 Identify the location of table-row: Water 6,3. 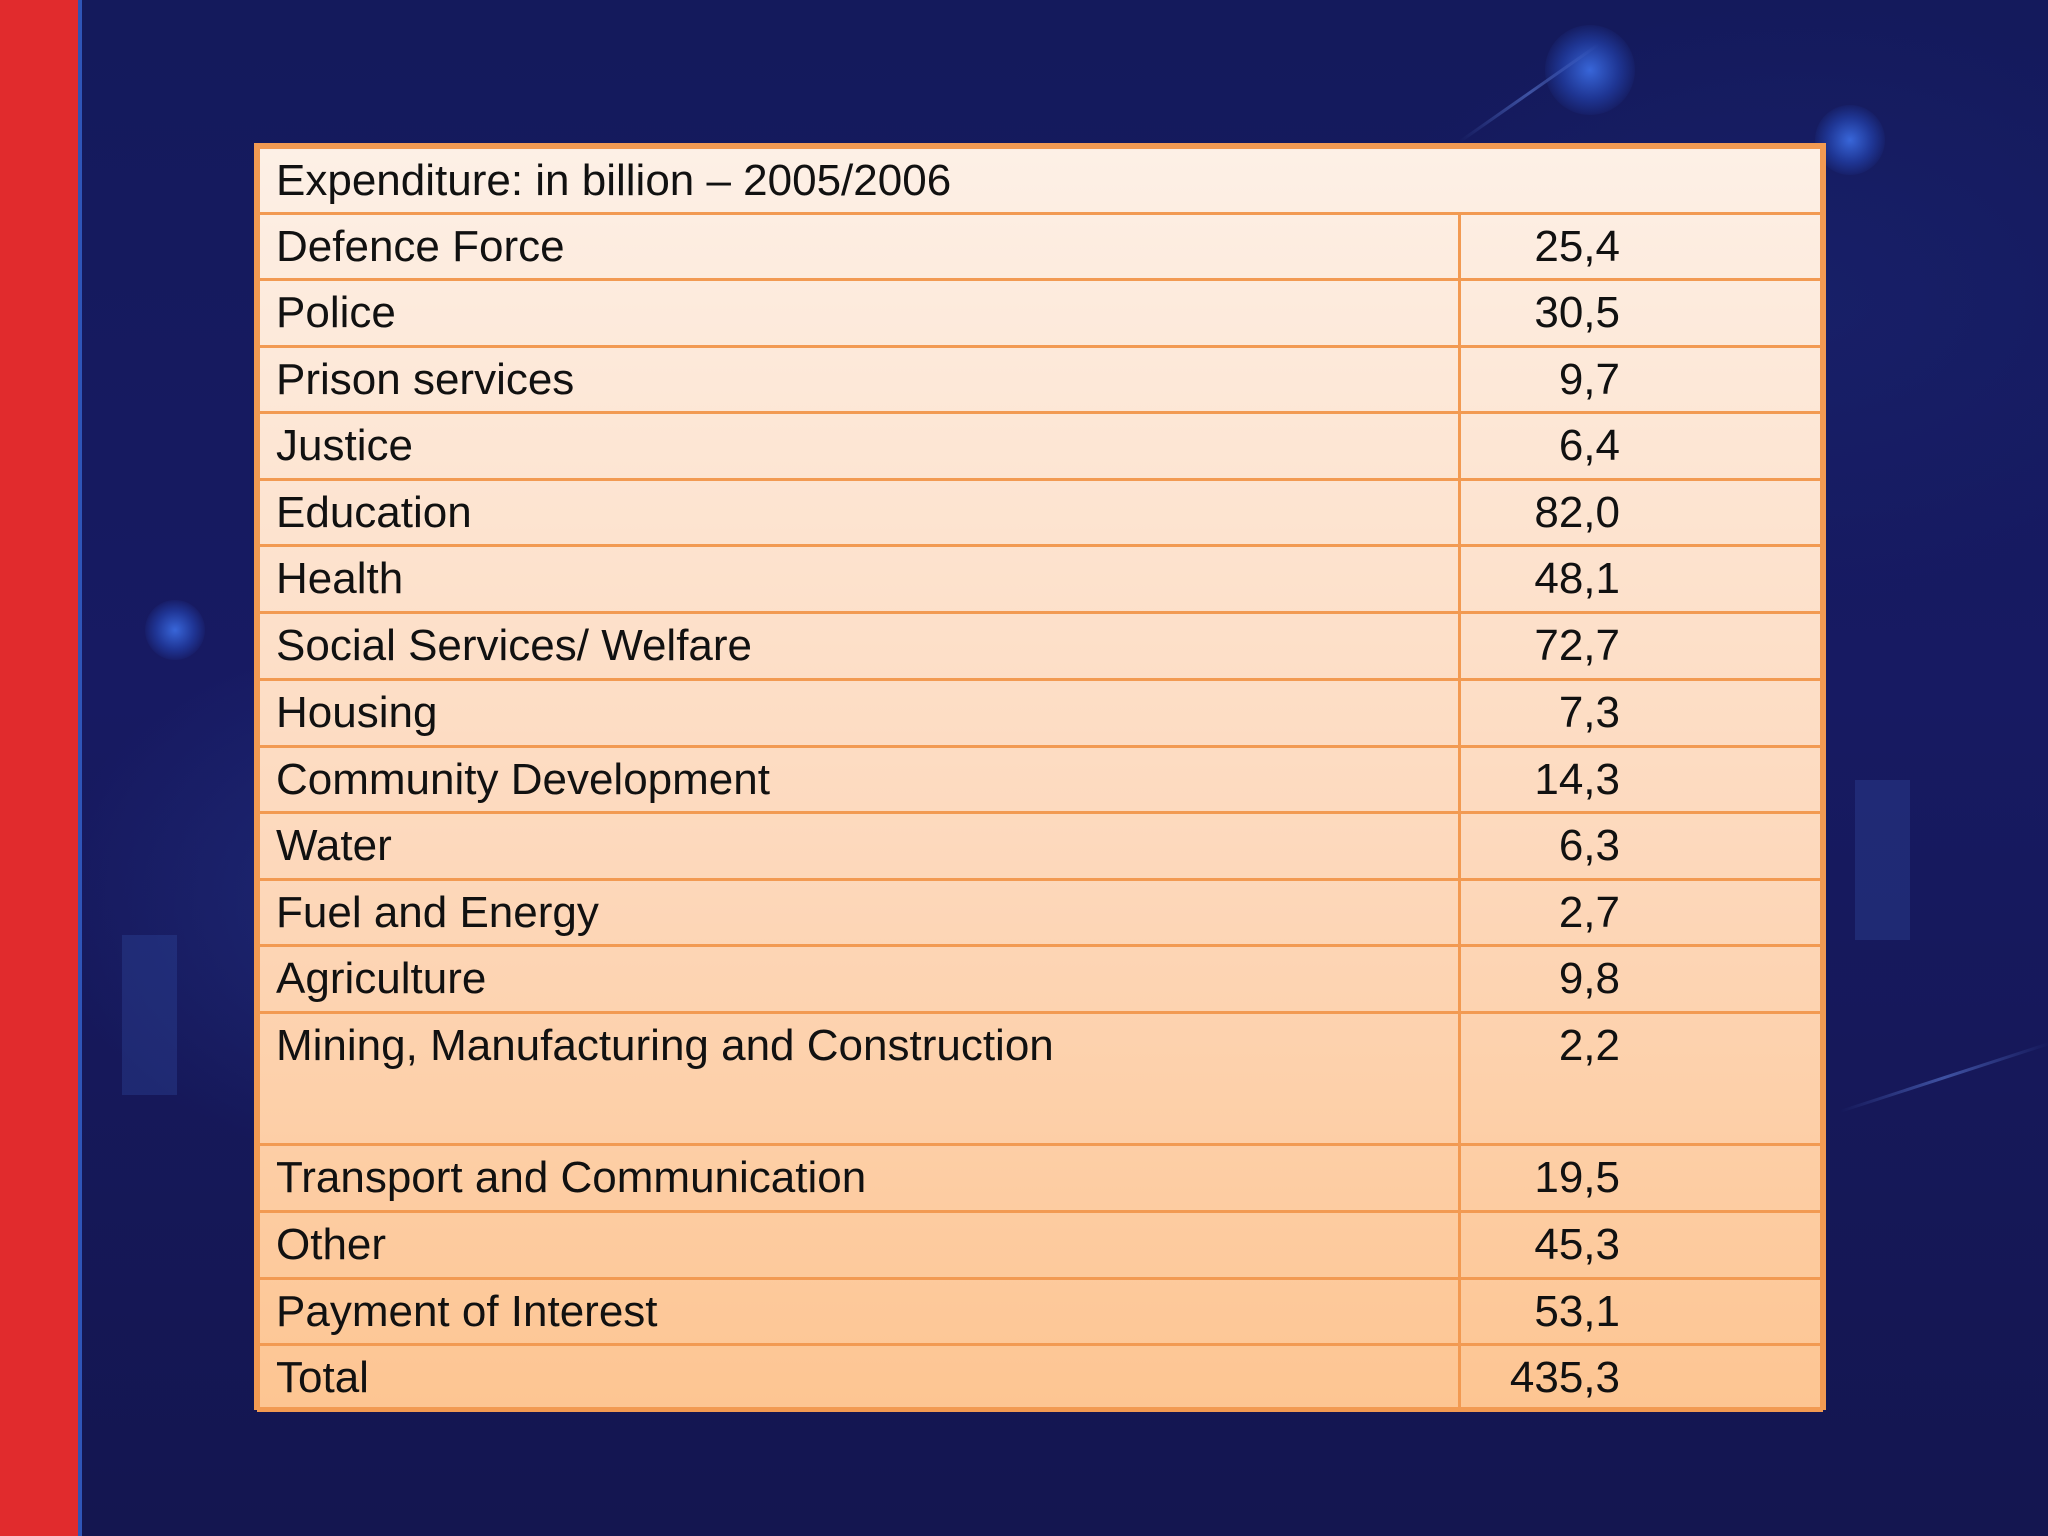
(1040, 846).